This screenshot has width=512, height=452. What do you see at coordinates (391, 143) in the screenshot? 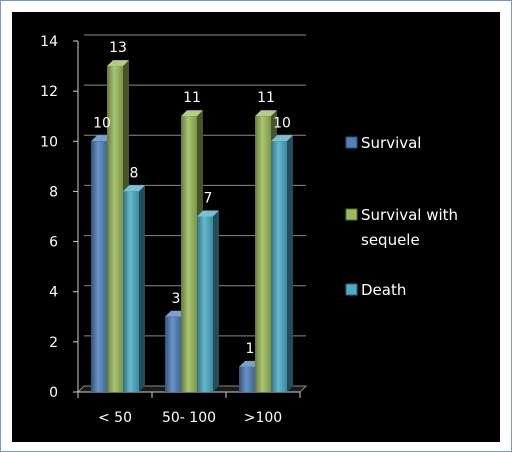
I see `legend-label: Survival` at bounding box center [391, 143].